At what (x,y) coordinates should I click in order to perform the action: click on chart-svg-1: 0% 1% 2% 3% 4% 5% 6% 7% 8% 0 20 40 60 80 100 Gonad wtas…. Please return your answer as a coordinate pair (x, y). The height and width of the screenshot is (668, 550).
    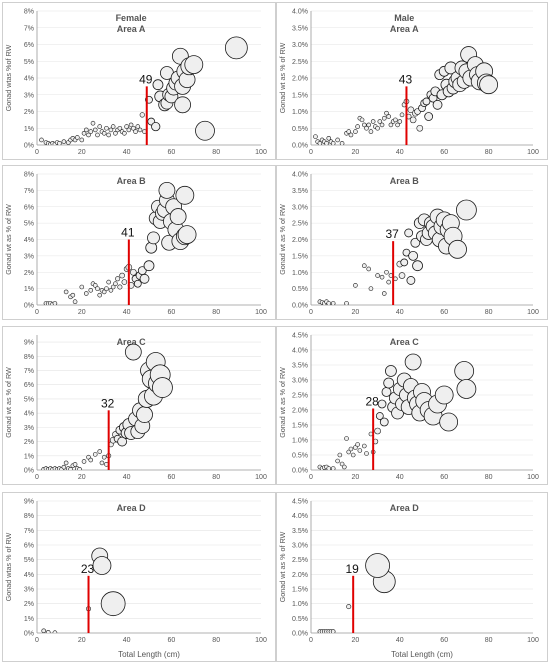
    Looking at the image, I should click on (135, 83).